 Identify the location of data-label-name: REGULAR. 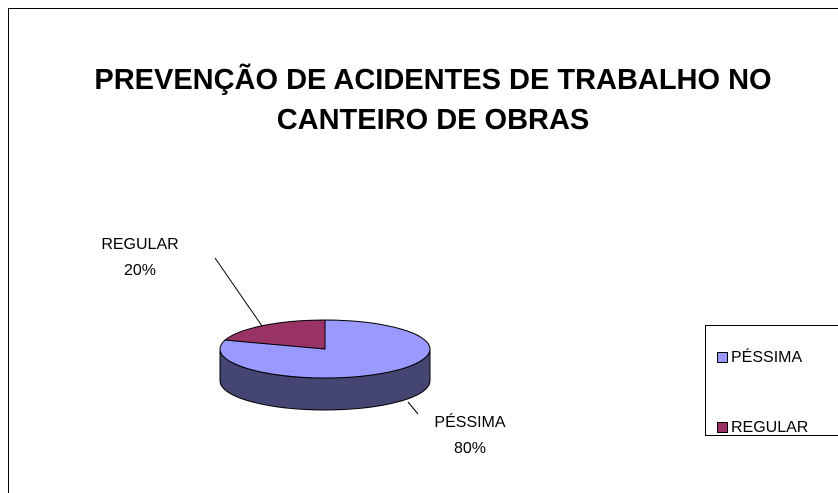
(139, 244).